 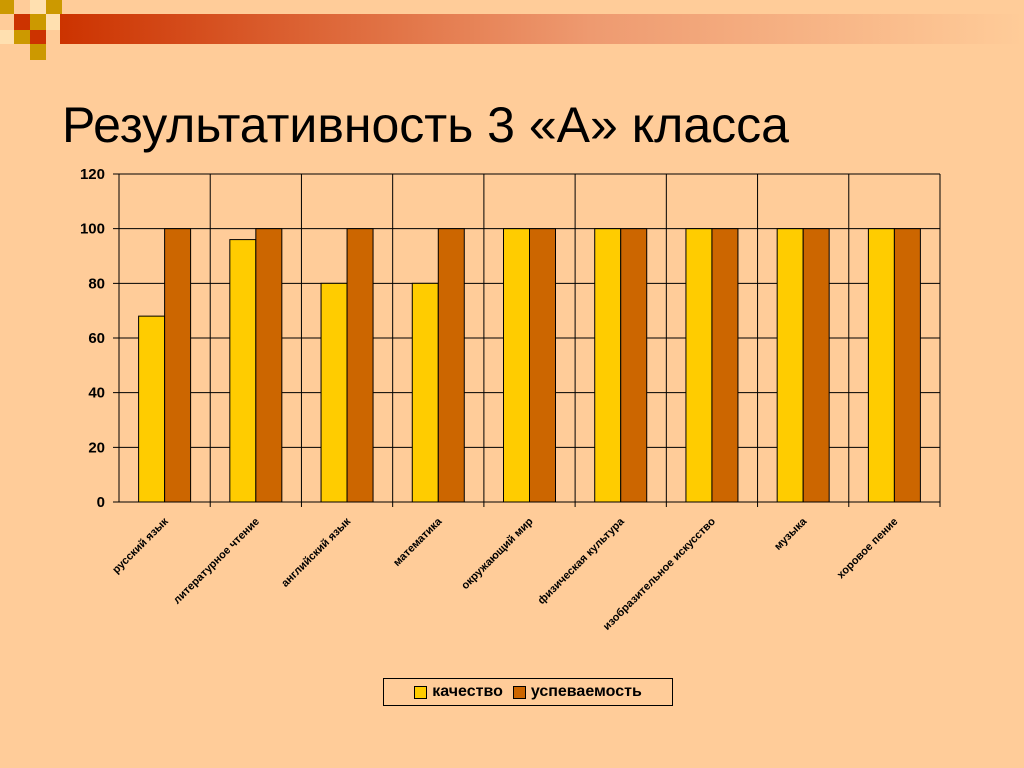 What do you see at coordinates (659, 573) in the screenshot?
I see `x-category-label: изобразительное искусство` at bounding box center [659, 573].